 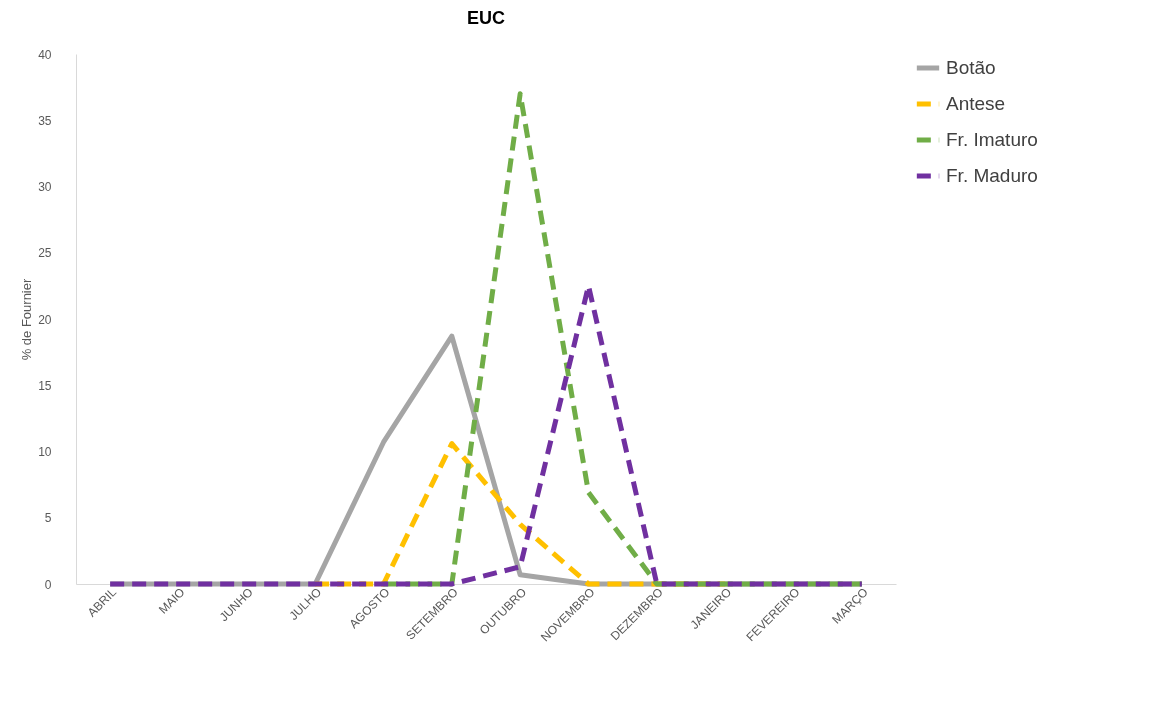 I want to click on y-tick-label: 30, so click(x=45, y=187).